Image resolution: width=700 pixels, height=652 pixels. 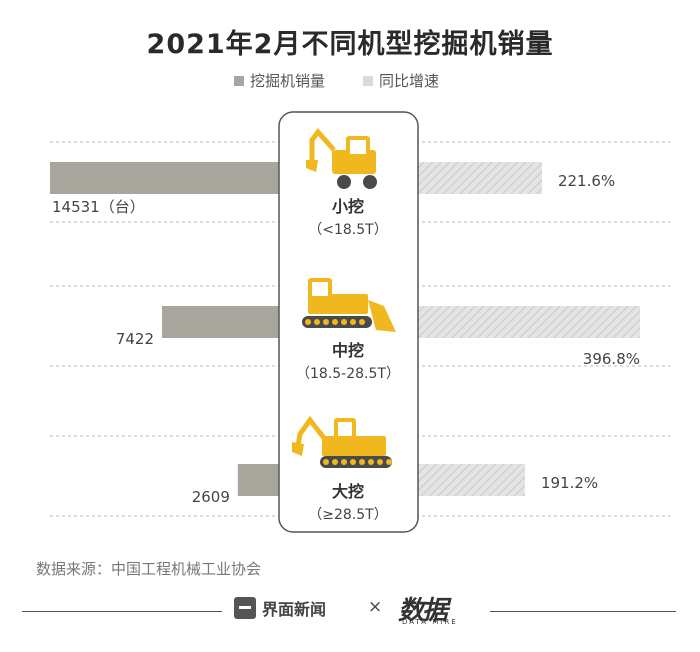 I want to click on mini-excavator-window, so click(x=358, y=147).